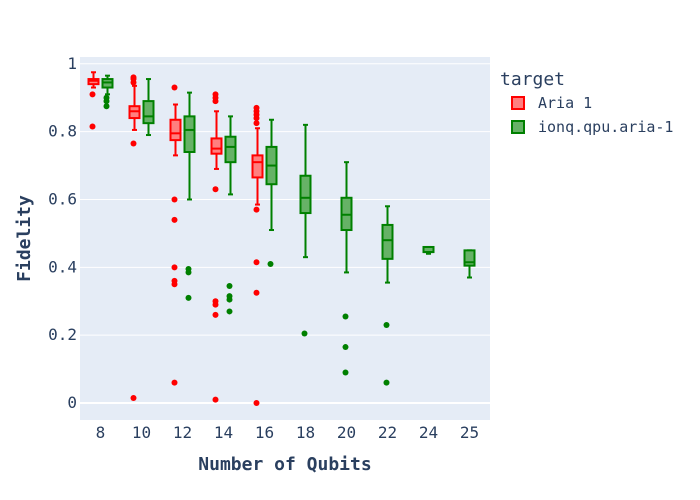 The image size is (700, 500). I want to click on y-tick-label: 0.8, so click(62, 131).